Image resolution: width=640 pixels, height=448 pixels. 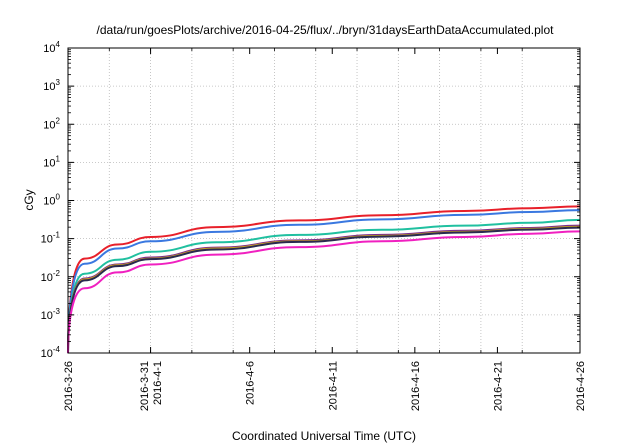 What do you see at coordinates (51, 161) in the screenshot?
I see `y-tick-label: 10¹` at bounding box center [51, 161].